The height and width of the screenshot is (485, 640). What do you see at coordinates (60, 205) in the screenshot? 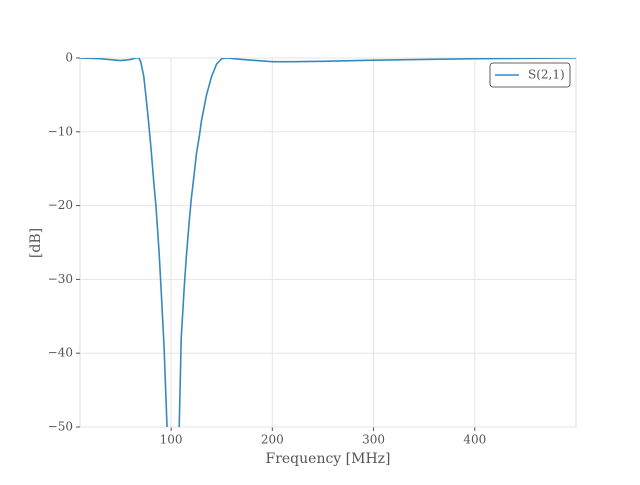
I see `y-tick-label: −20` at bounding box center [60, 205].